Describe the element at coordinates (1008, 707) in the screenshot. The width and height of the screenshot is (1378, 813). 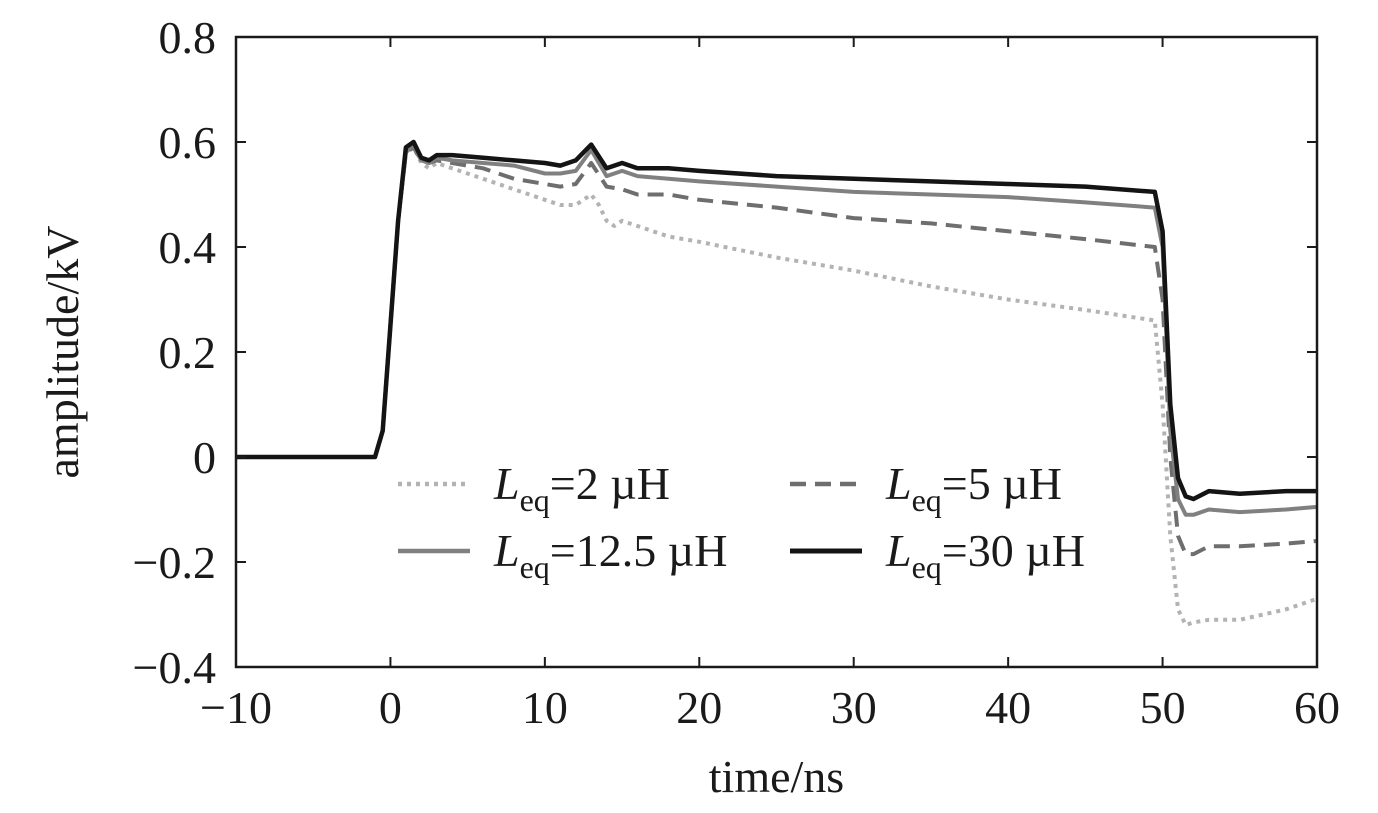
I see `x-tick-label: 40` at that location.